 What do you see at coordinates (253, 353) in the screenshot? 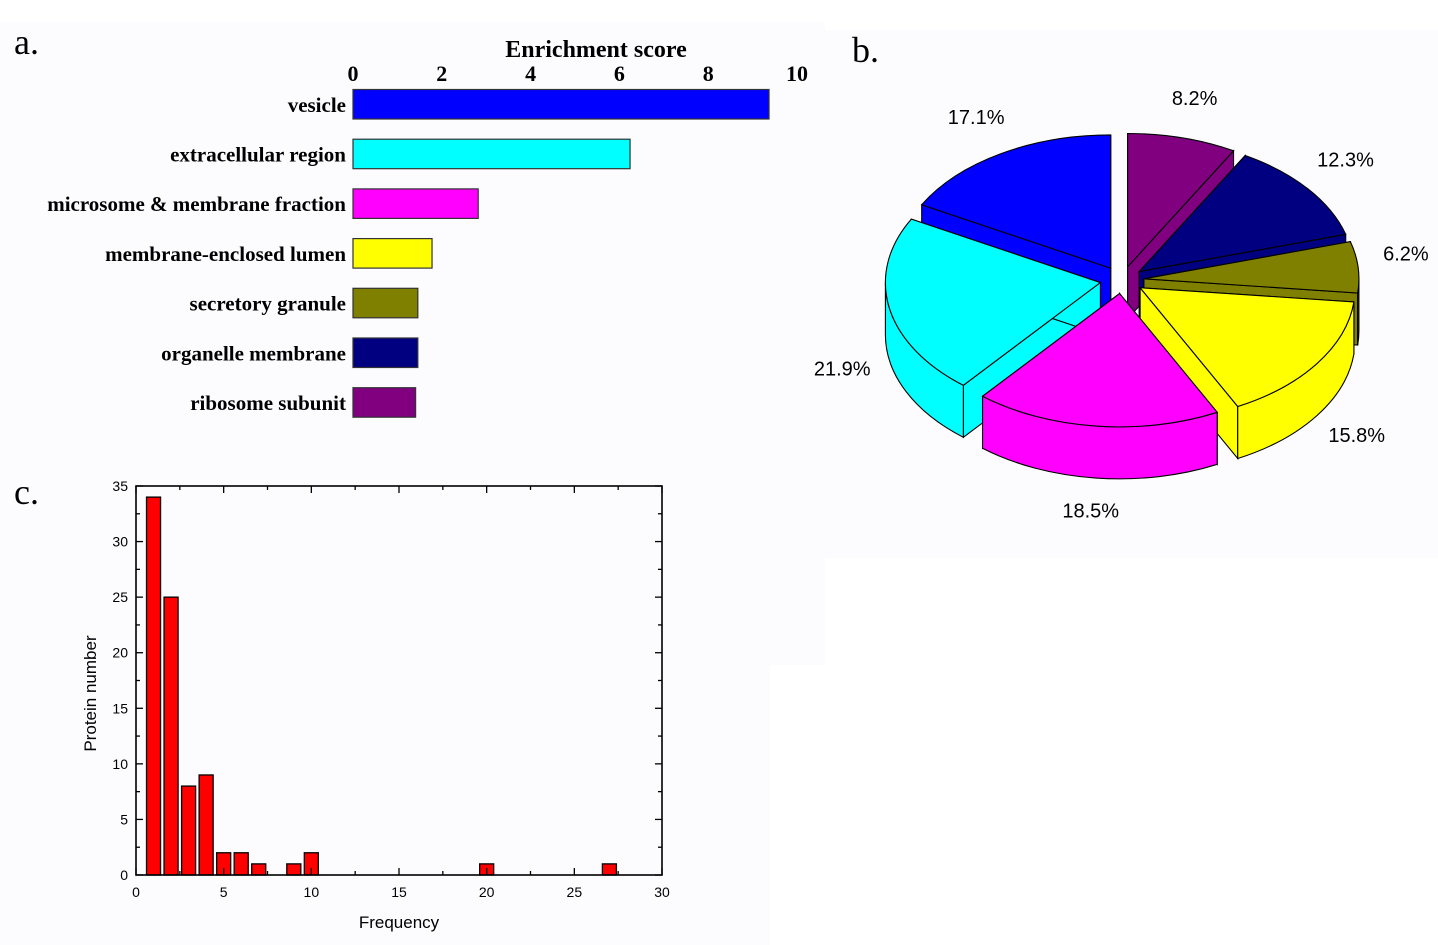
I see `category-label: organelle membrane` at bounding box center [253, 353].